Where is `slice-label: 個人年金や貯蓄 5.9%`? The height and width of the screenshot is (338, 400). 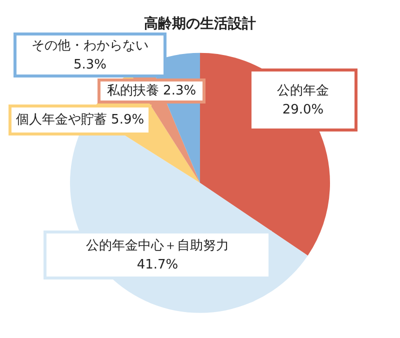 slice-label: 個人年金や貯蓄 5.9% is located at coordinates (80, 120).